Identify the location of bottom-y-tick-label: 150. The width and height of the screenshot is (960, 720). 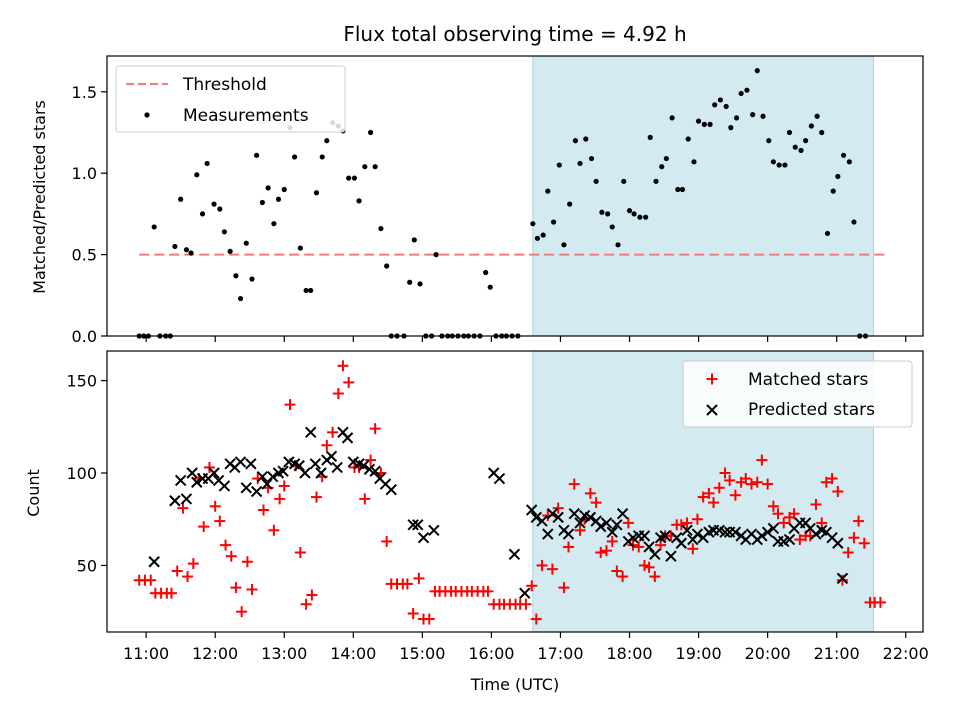
(81, 381).